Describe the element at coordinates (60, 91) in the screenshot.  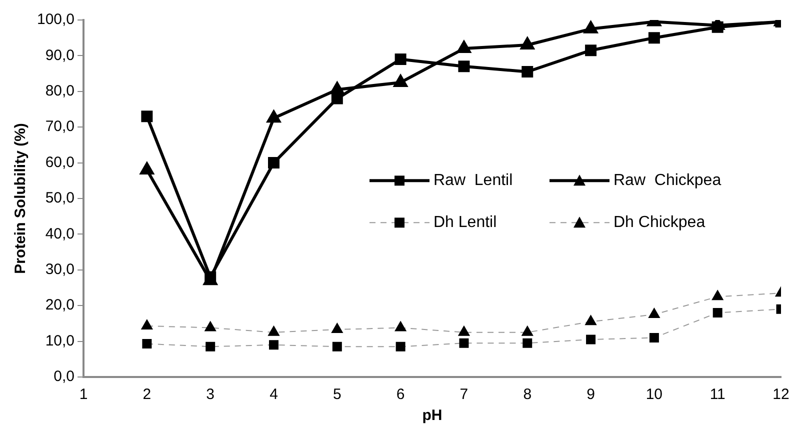
I see `y-tick-label: 80,0` at that location.